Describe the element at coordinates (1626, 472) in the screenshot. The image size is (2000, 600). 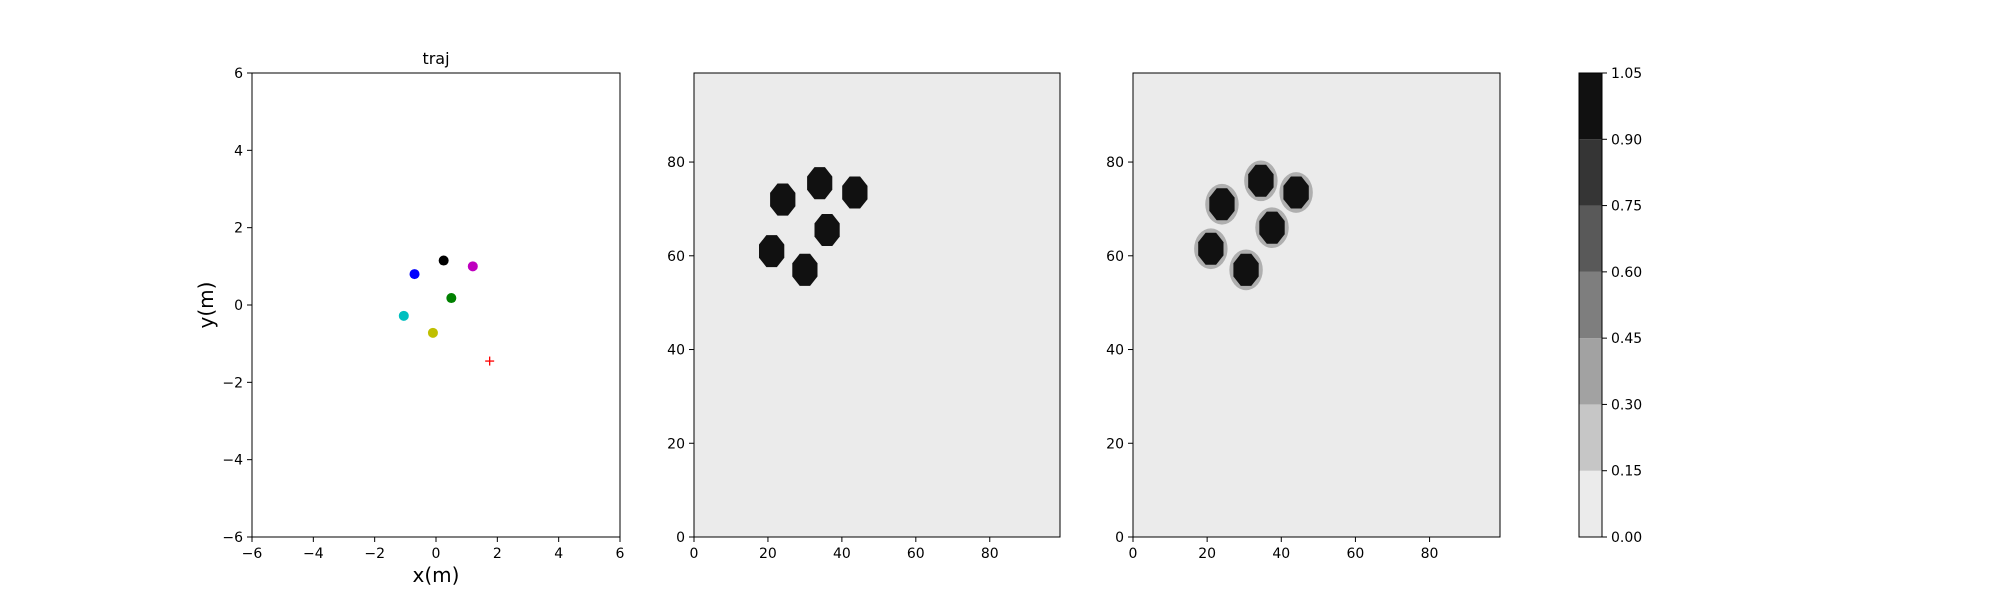
I see `colorbar-tick-label: 0.15` at that location.